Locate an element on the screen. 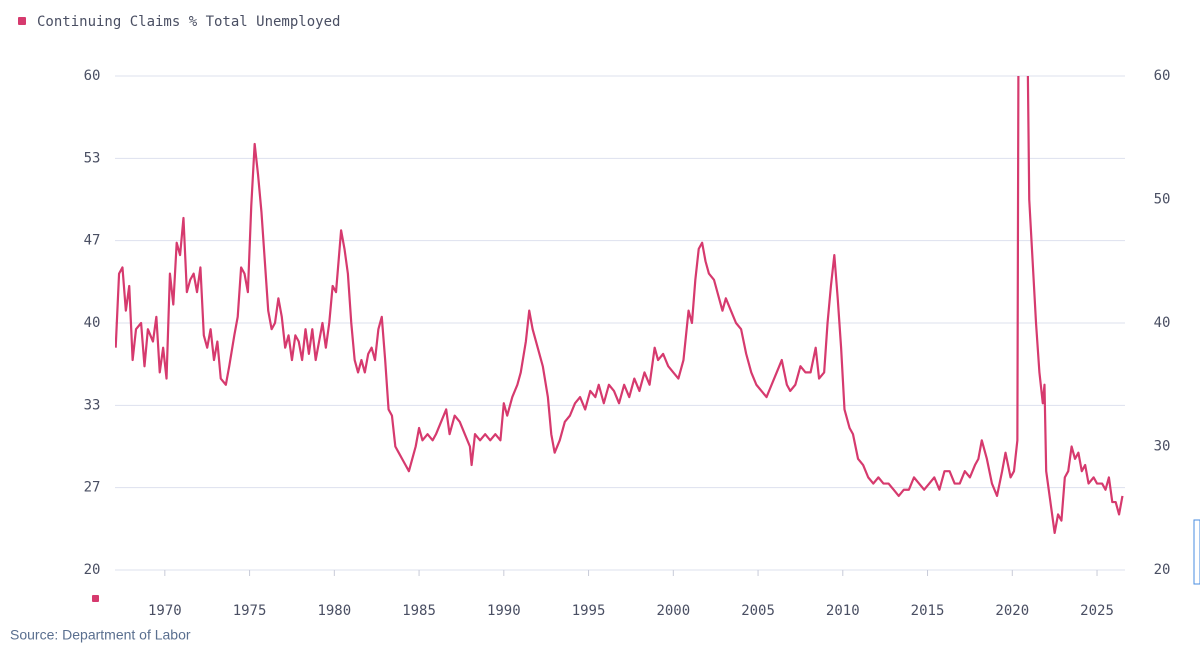  y-tick-label: 47 is located at coordinates (92, 241).